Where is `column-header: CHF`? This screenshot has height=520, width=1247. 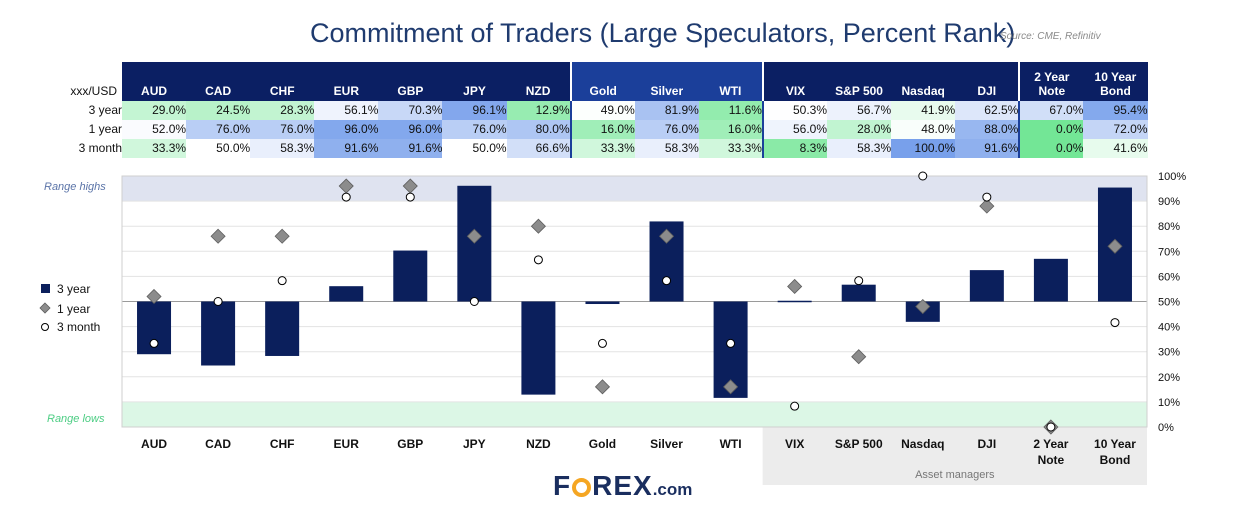
column-header: CHF is located at coordinates (282, 81).